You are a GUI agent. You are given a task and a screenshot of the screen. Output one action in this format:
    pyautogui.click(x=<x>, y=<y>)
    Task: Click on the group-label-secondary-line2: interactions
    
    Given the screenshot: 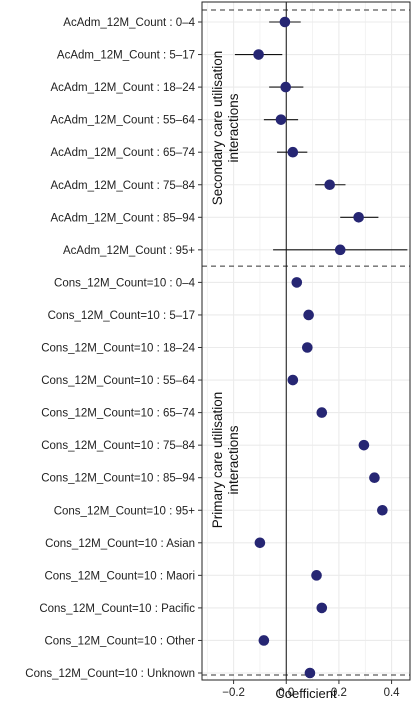 What is the action you would take?
    pyautogui.click(x=233, y=127)
    